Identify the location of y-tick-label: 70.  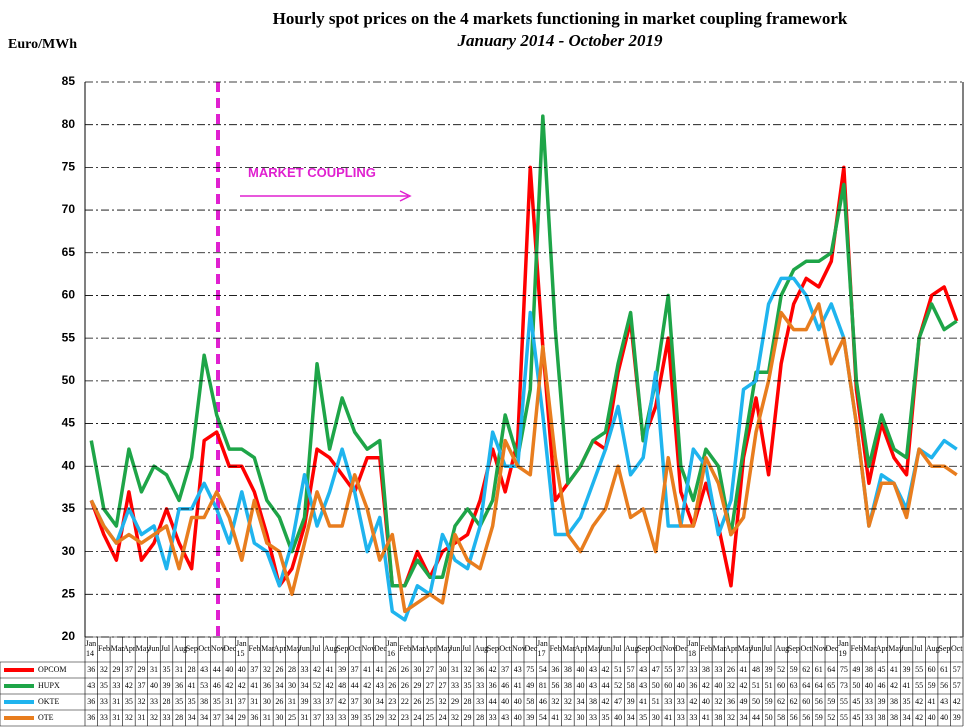
(69, 209).